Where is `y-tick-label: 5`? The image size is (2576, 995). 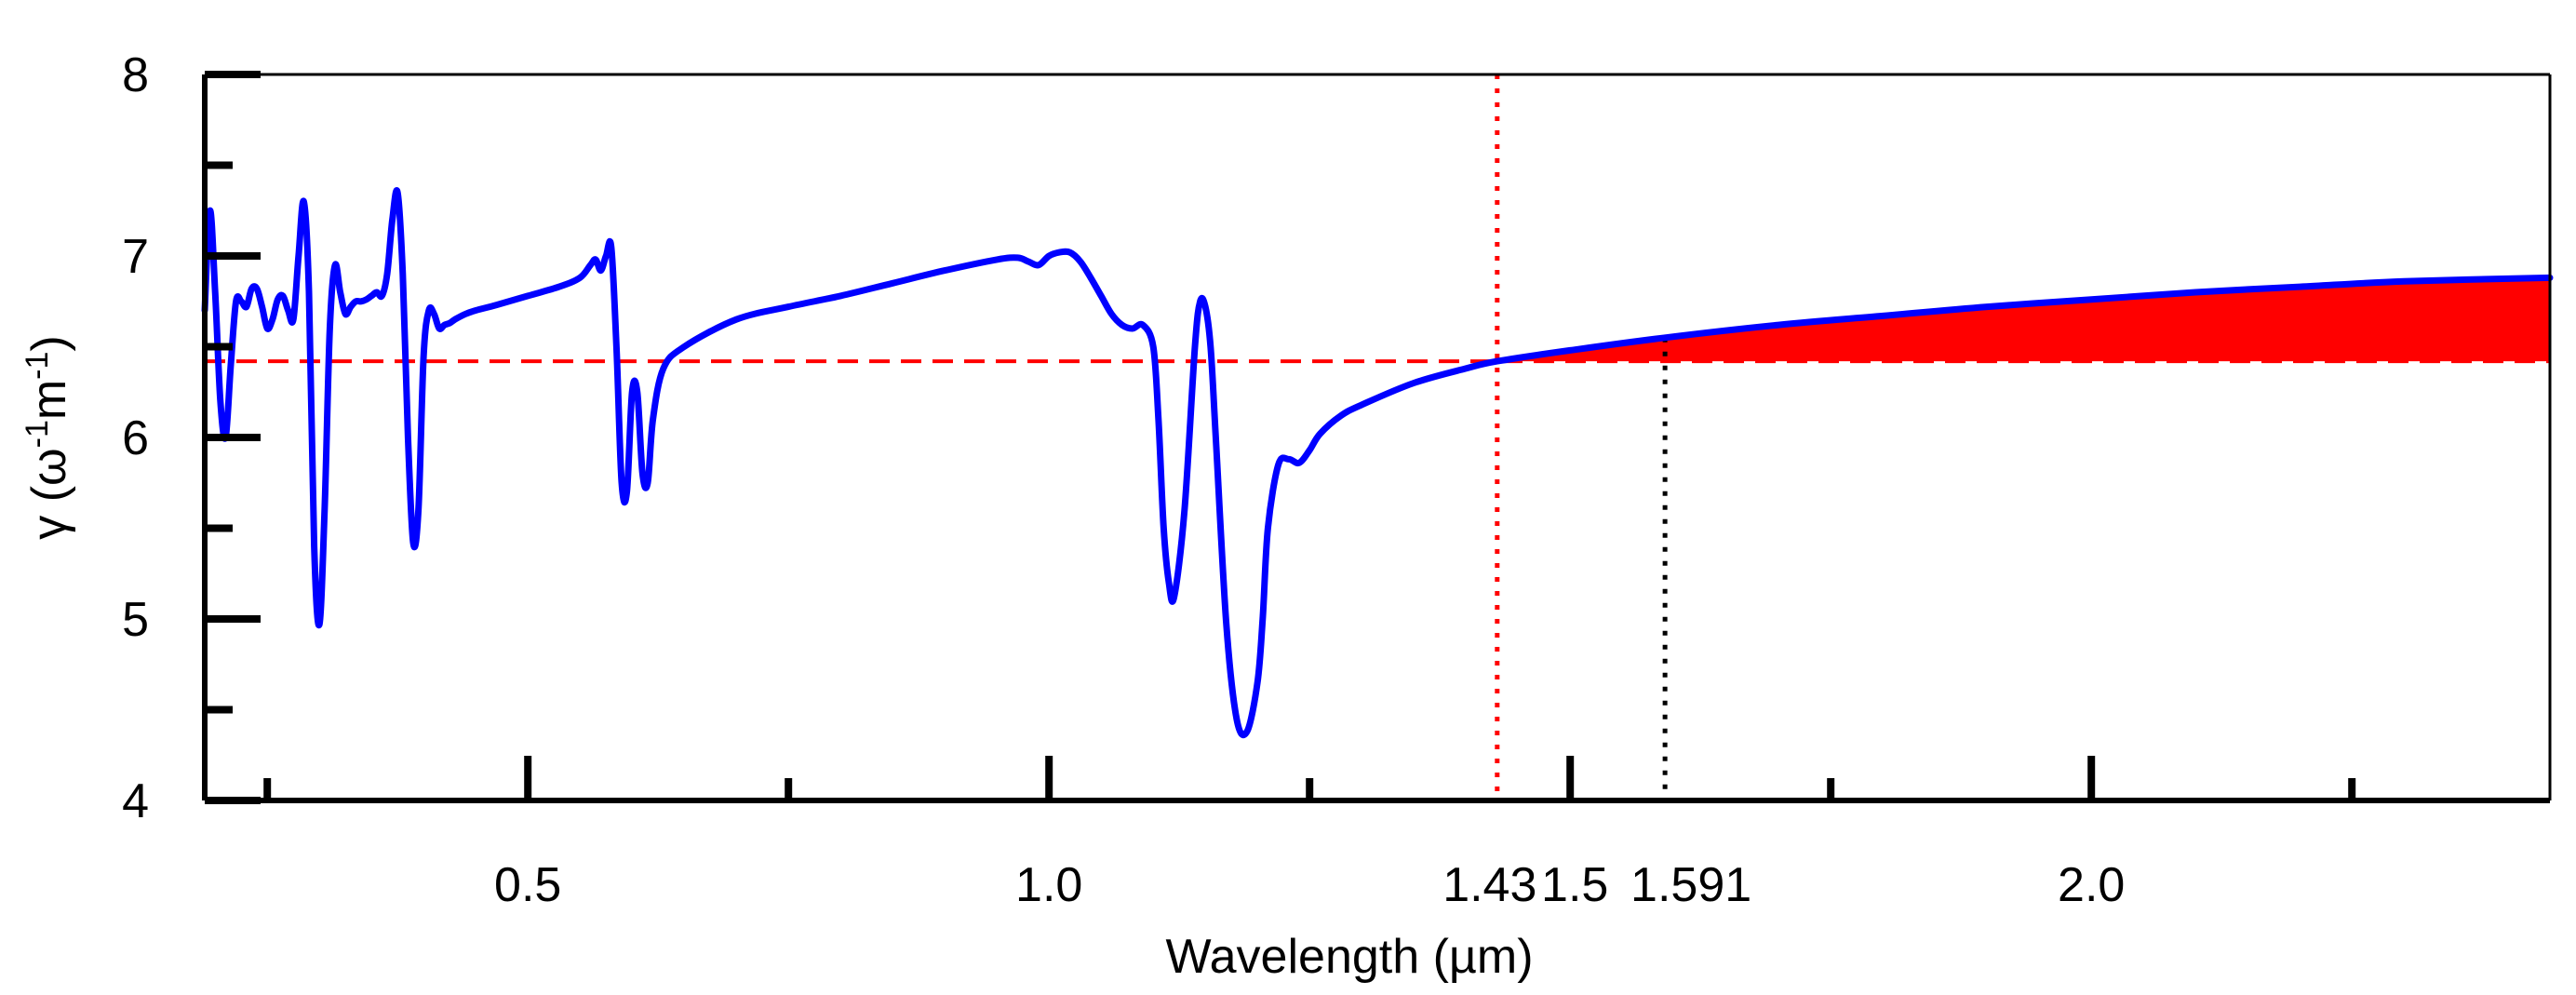
y-tick-label: 5 is located at coordinates (135, 620).